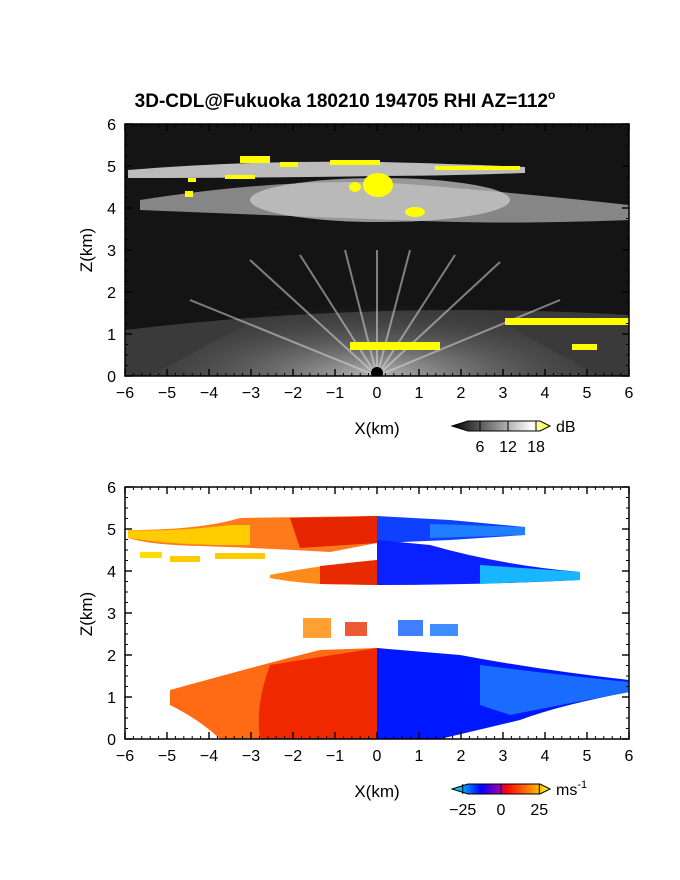 The image size is (680, 880). Describe the element at coordinates (477, 531) in the screenshot. I see `upper-layer-approaching-far` at that location.